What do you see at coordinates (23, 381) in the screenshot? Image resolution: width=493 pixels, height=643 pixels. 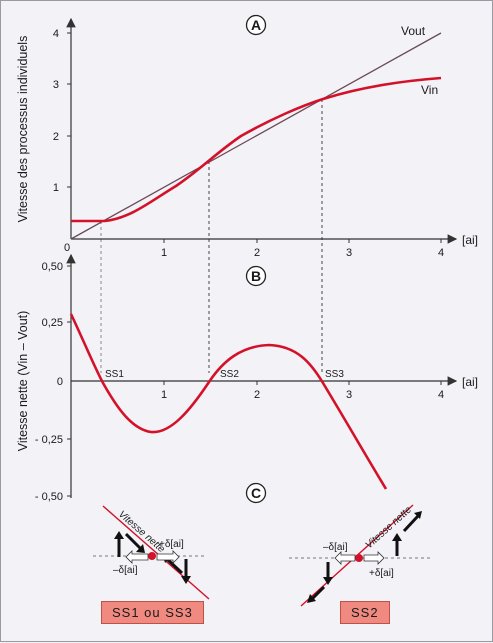 I see `panel-b-y-label: Vitesse nette (Vin – Vout)` at bounding box center [23, 381].